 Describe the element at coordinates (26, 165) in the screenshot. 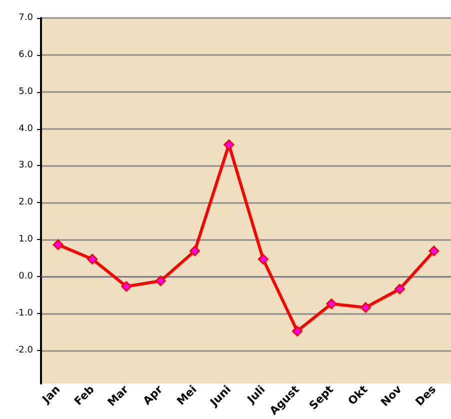

I see `y-tick-label: 3.0` at that location.